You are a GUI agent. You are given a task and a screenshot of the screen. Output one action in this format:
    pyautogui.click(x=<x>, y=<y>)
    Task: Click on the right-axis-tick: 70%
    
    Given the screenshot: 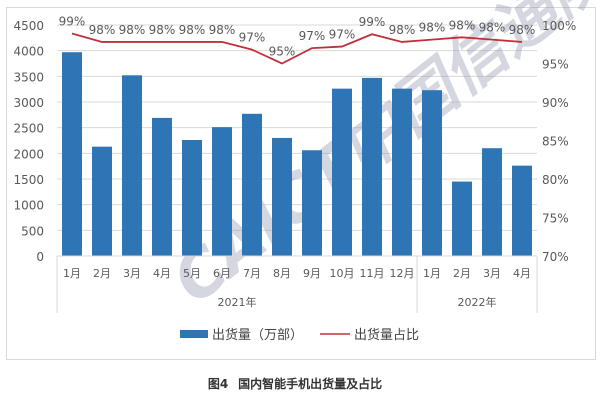 What is the action you would take?
    pyautogui.click(x=555, y=257)
    